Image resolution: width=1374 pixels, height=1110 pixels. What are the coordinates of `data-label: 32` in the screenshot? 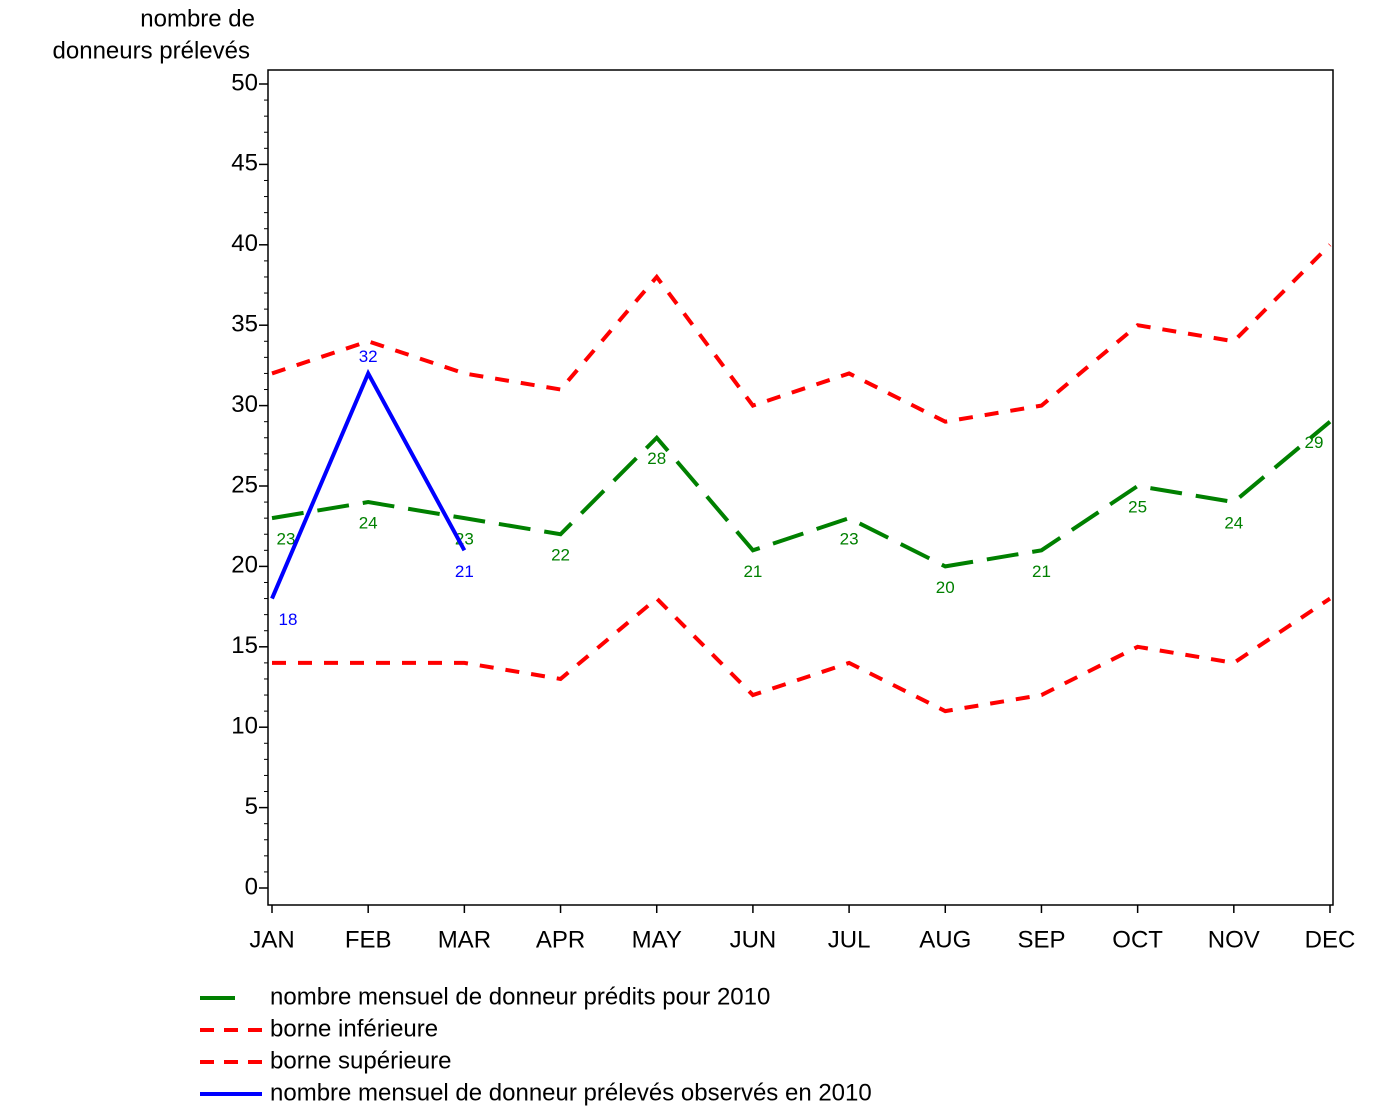 It's located at (368, 356).